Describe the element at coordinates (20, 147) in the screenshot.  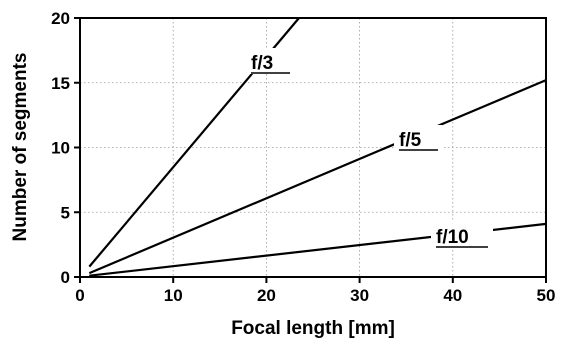
I see `y-axis-title: Number of segments` at that location.